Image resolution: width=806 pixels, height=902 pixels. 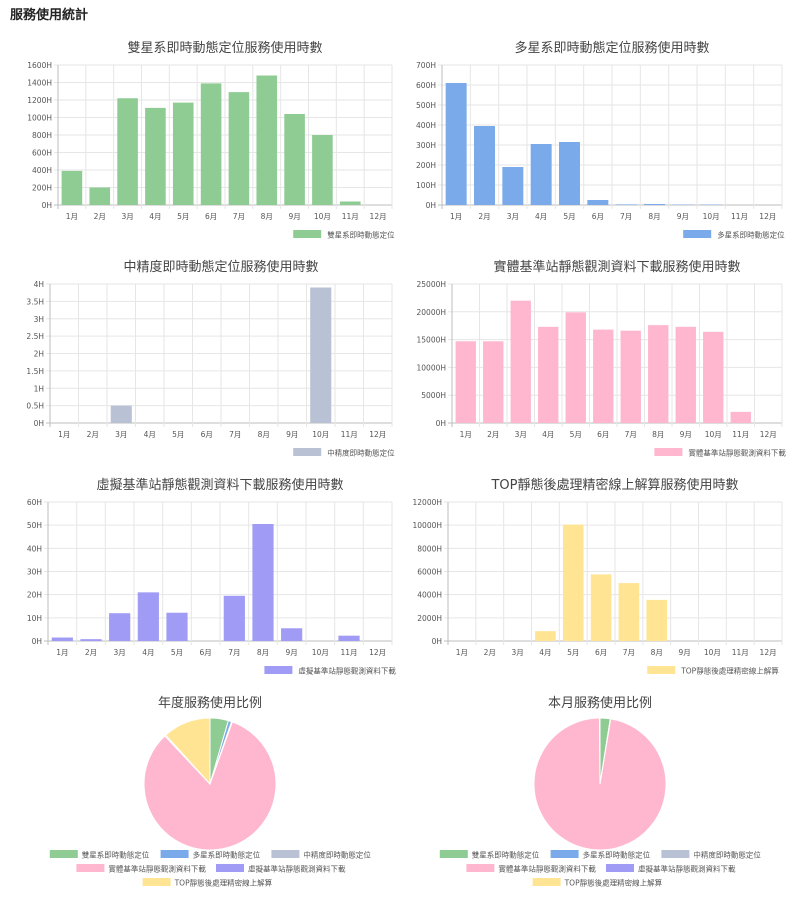 What do you see at coordinates (426, 145) in the screenshot?
I see `y-tick-label: 300H` at bounding box center [426, 145].